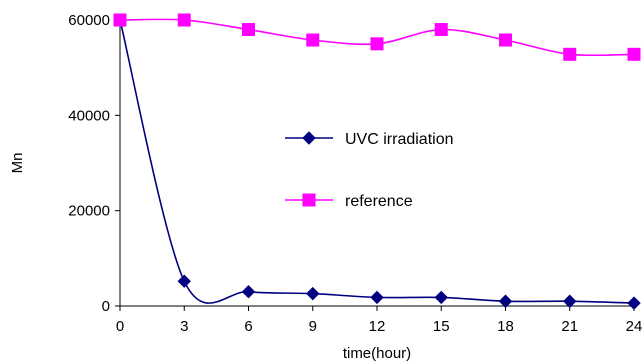 The image size is (644, 363). What do you see at coordinates (248, 326) in the screenshot?
I see `x-tick-label: 6` at bounding box center [248, 326].